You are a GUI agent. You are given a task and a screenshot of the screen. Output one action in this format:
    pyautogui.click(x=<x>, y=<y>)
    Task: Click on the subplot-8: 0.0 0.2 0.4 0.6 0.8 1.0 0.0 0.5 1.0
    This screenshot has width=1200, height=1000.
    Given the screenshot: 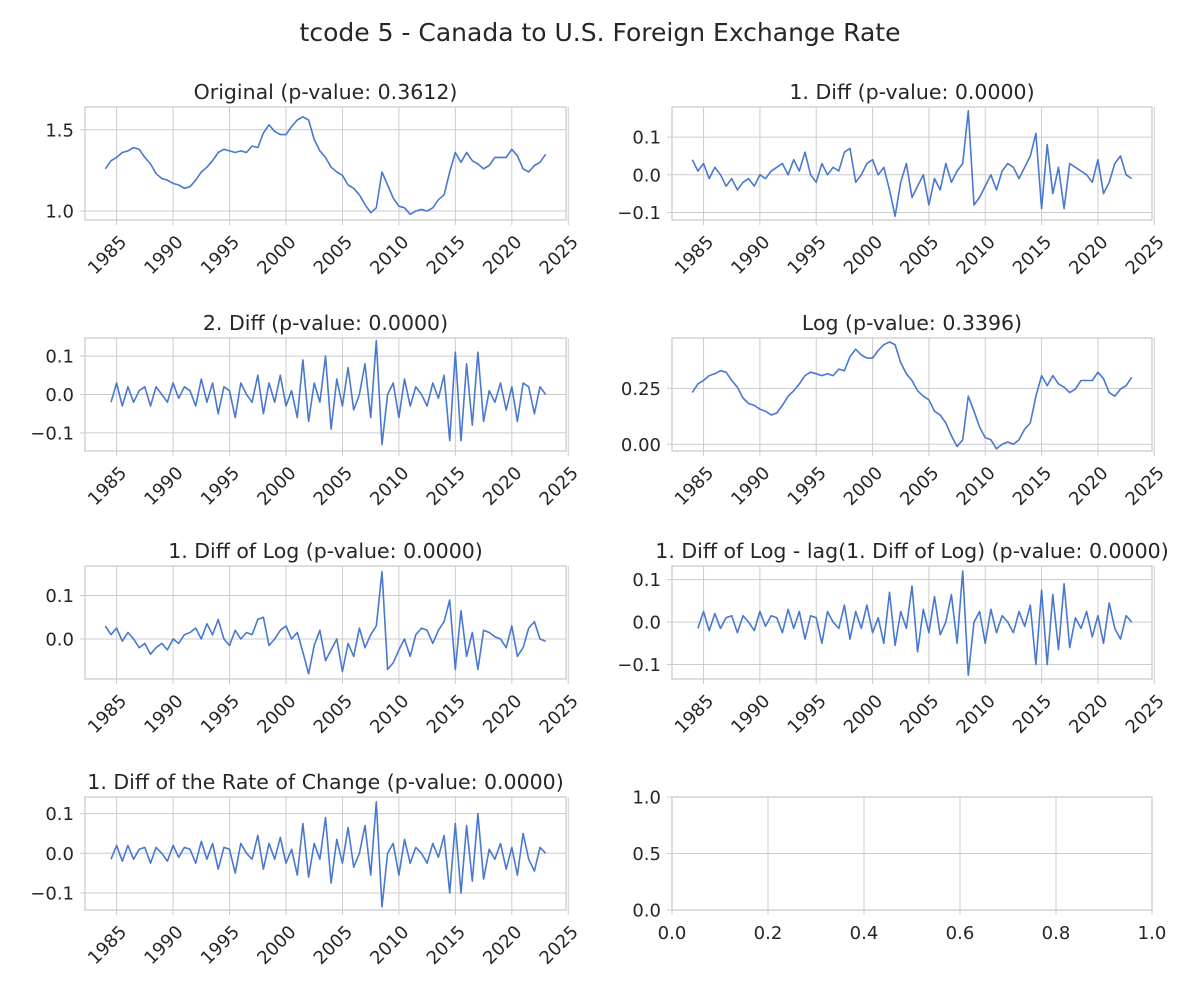 What is the action you would take?
    pyautogui.click(x=899, y=866)
    